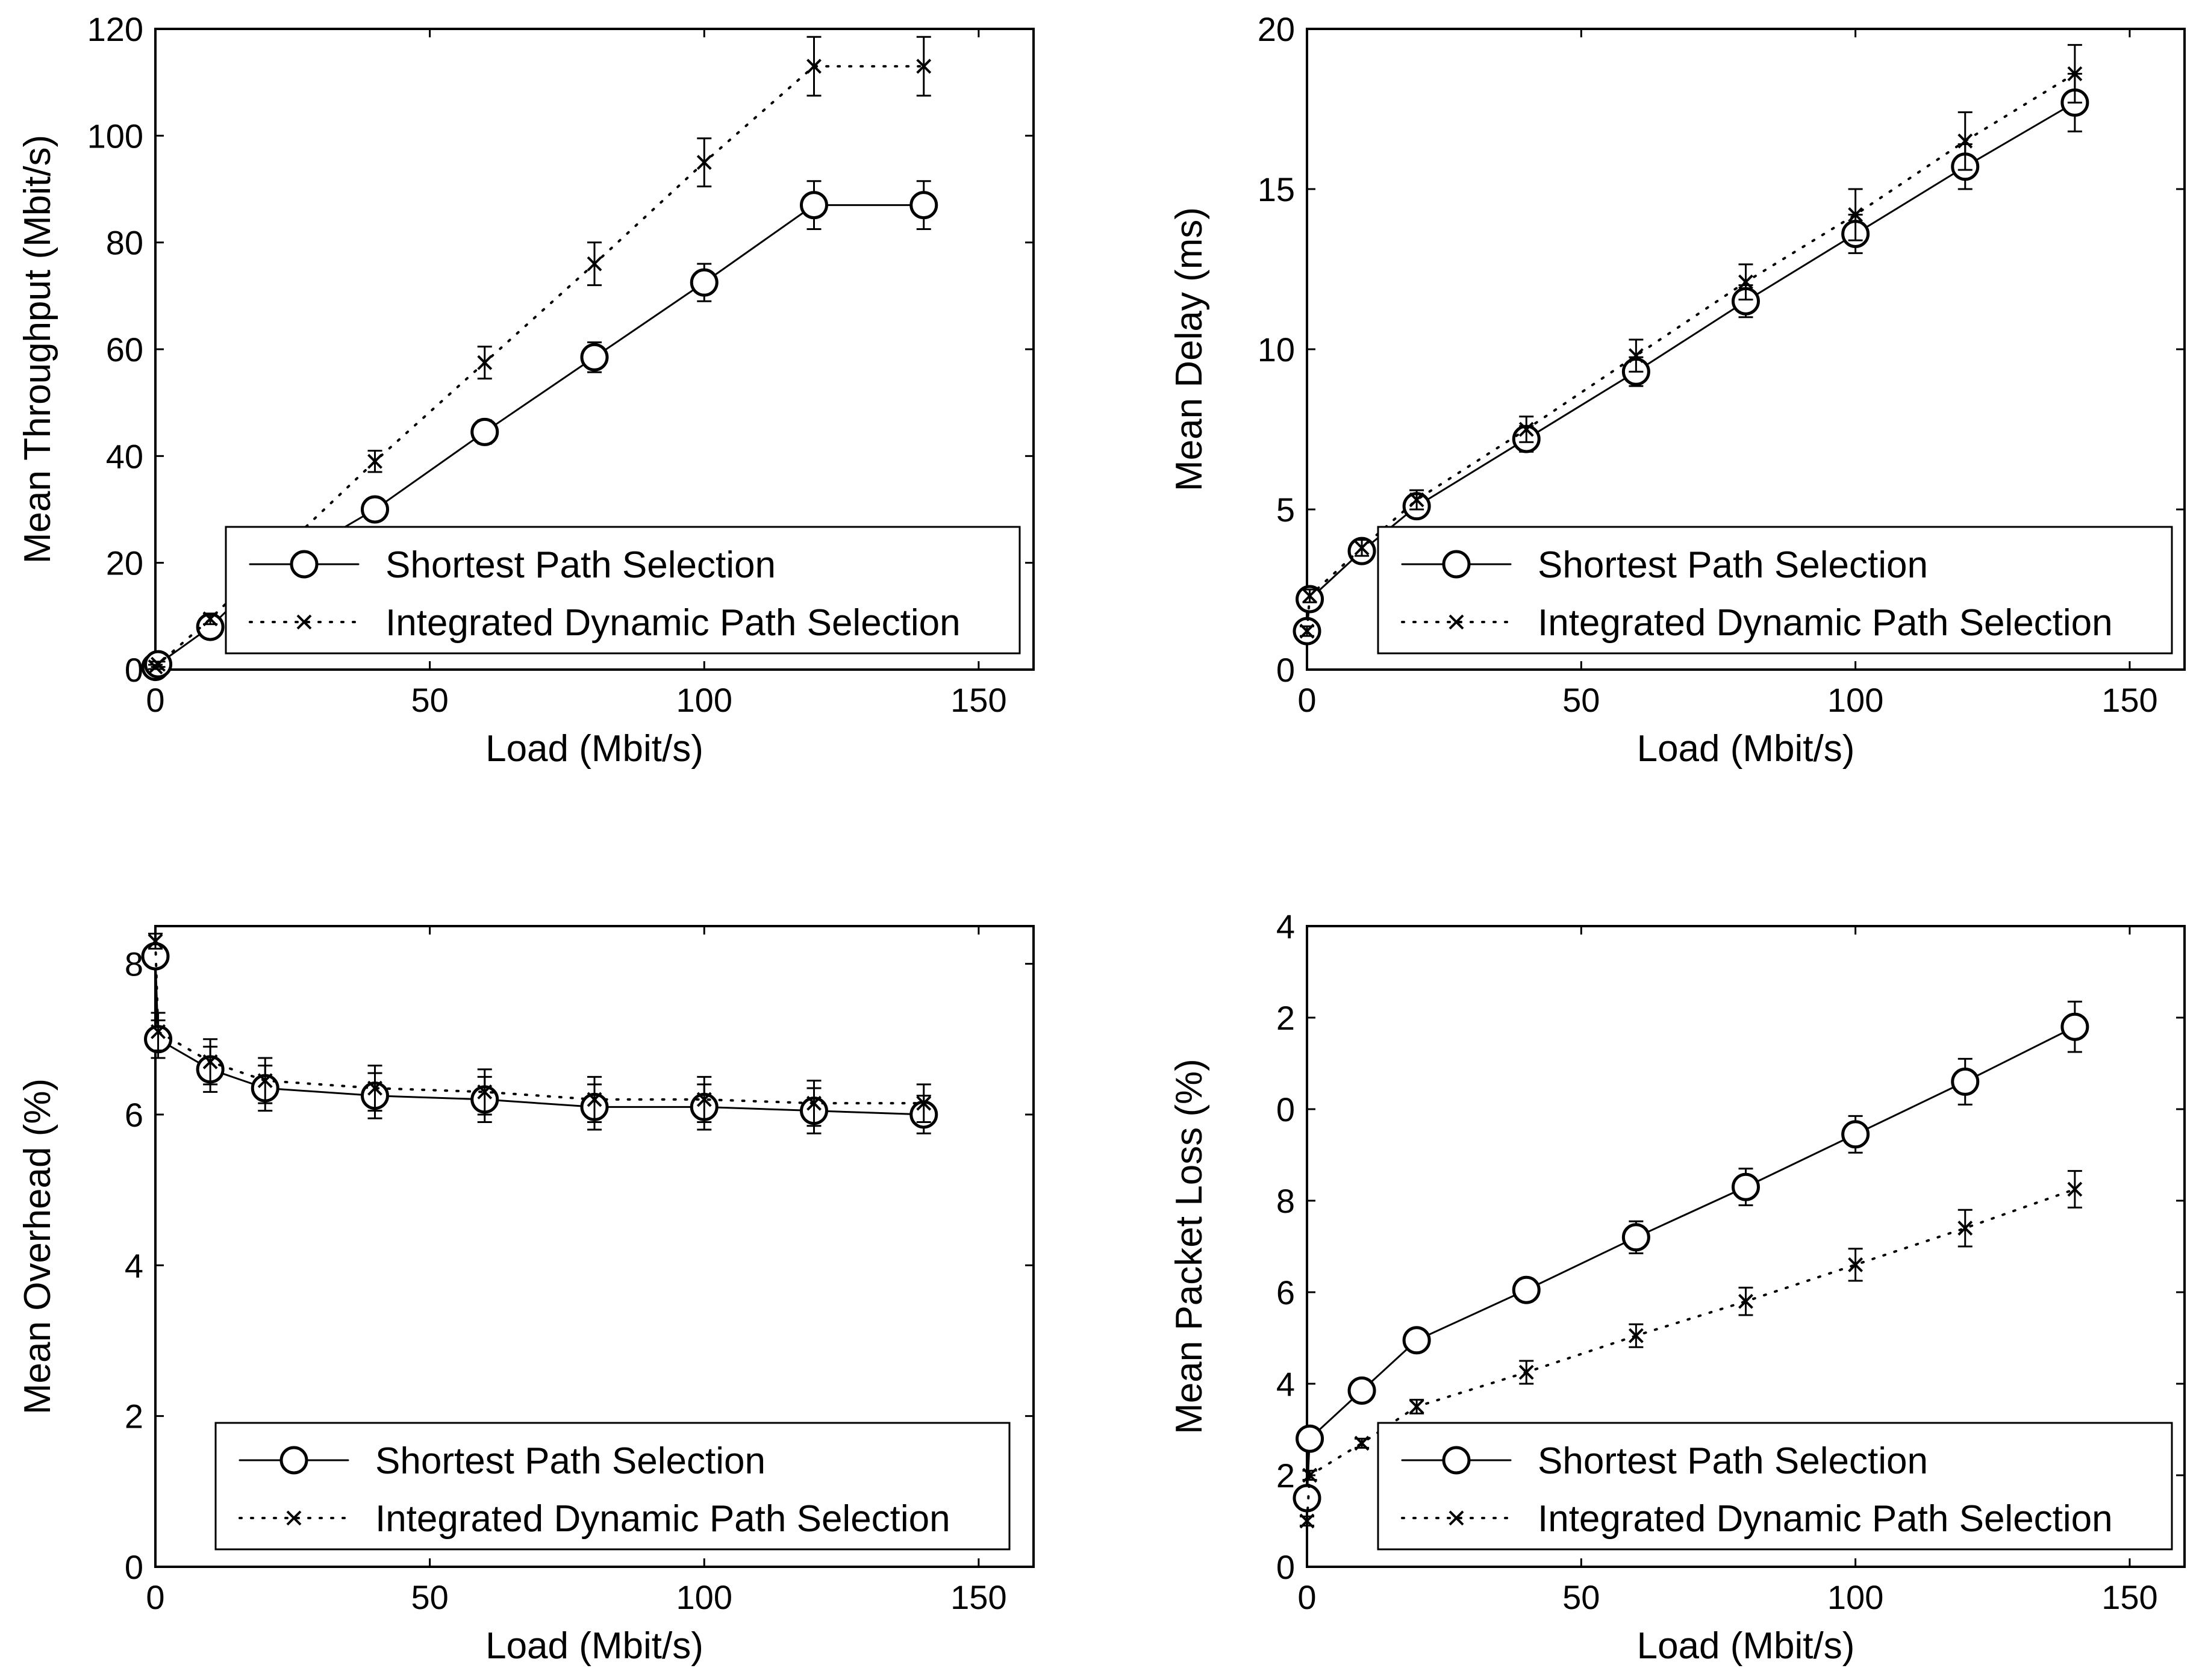  What do you see at coordinates (1285, 510) in the screenshot?
I see `y-tick-label: 5` at bounding box center [1285, 510].